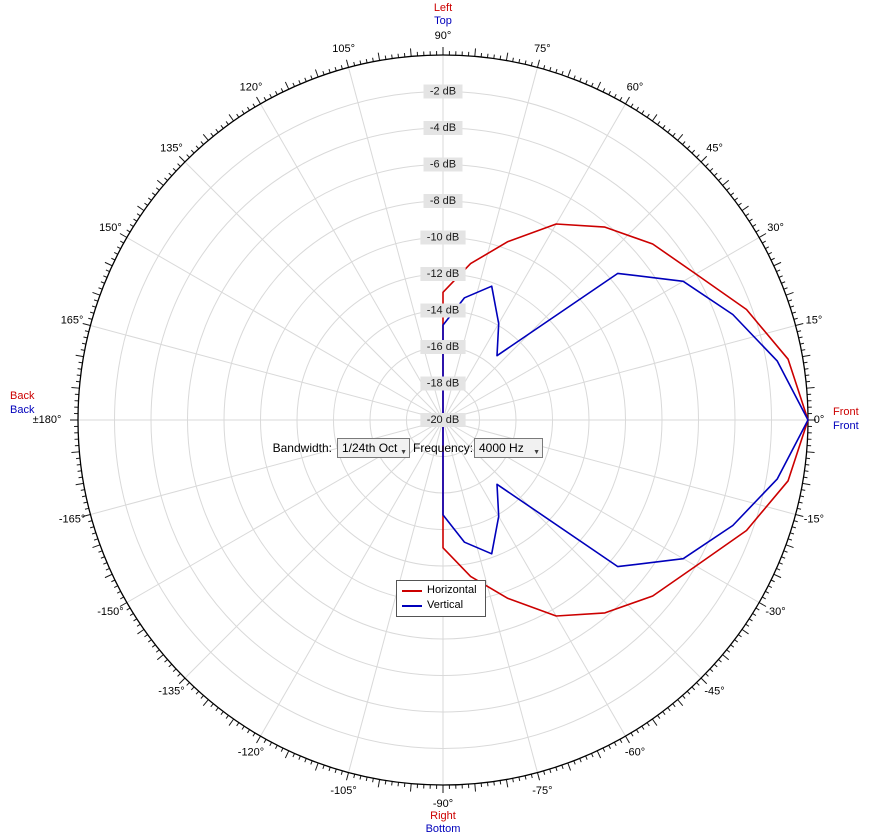 This screenshot has height=837, width=874. Describe the element at coordinates (439, 590) in the screenshot. I see `legend-item-horizontal: Horizontal` at that location.